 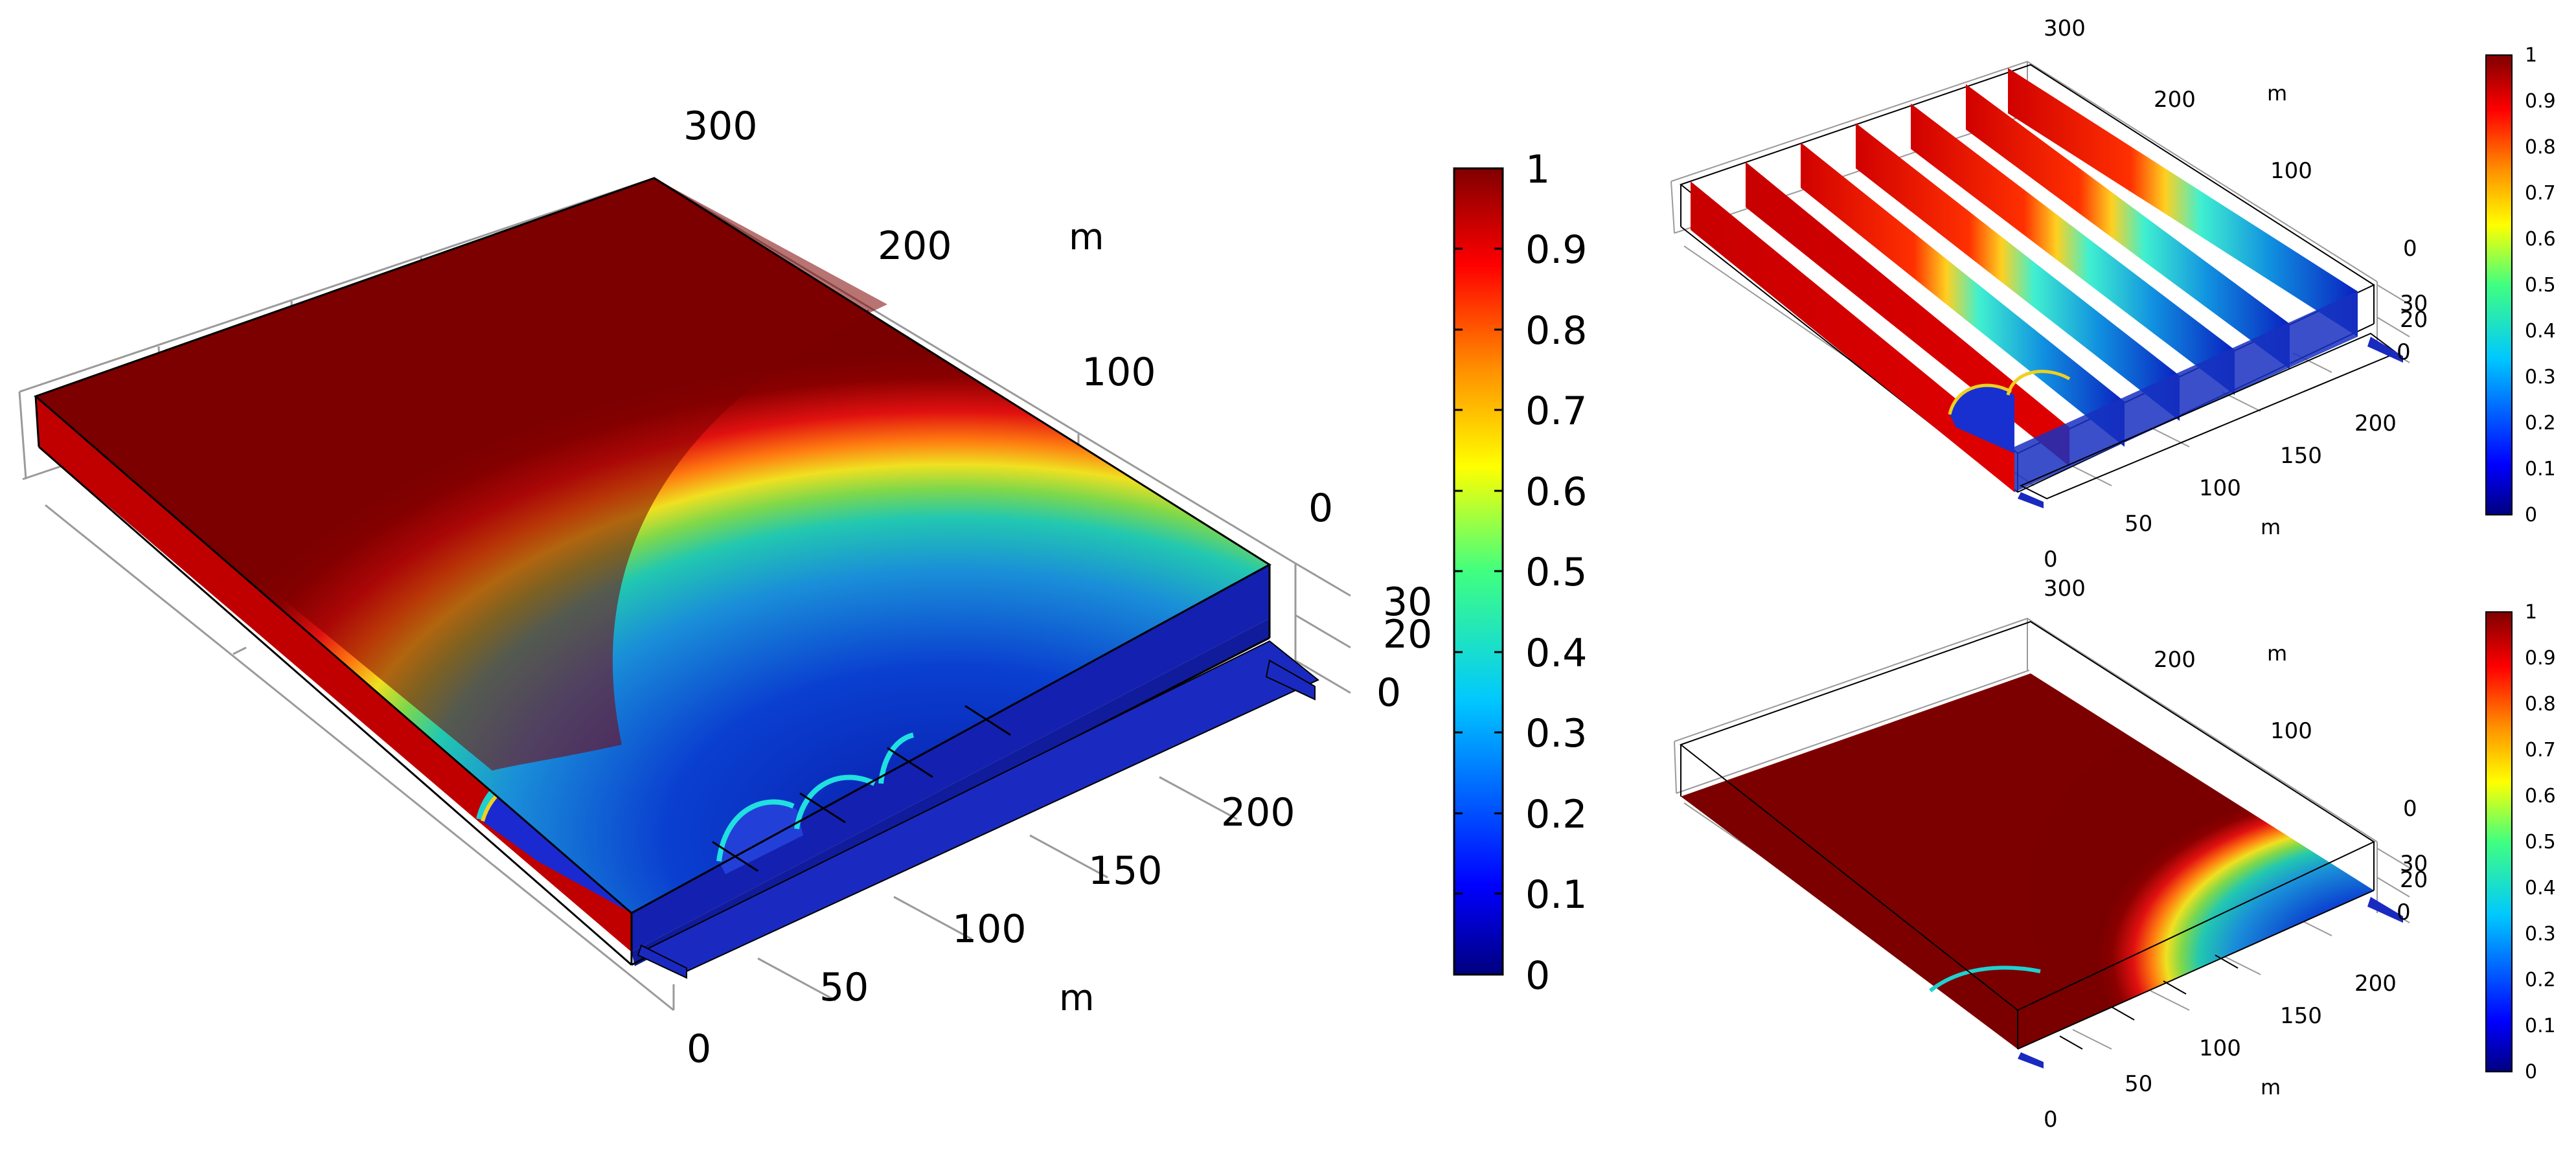 What do you see at coordinates (1320, 508) in the screenshot?
I see `main-tick-y-0: 0` at bounding box center [1320, 508].